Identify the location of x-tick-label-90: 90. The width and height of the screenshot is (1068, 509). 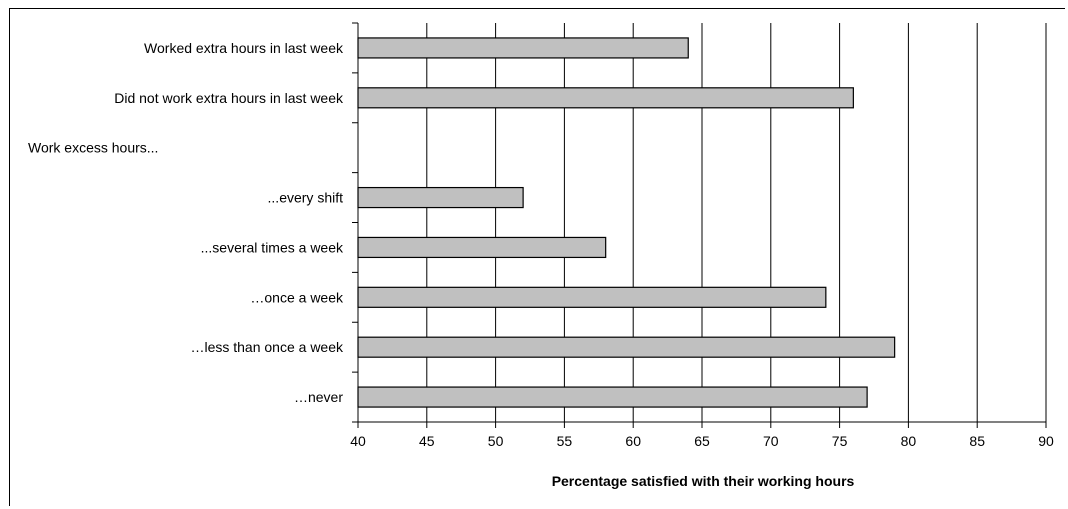
(1046, 441).